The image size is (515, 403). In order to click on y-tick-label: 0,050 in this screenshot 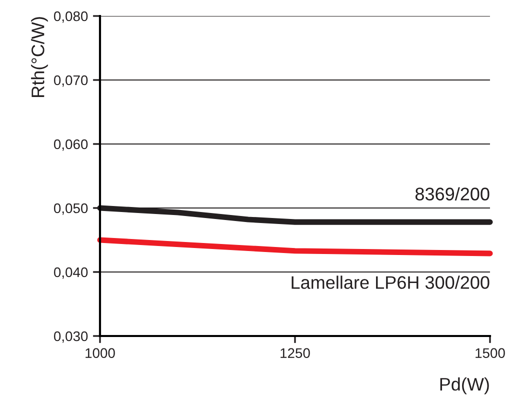, I will do `click(71, 209)`.